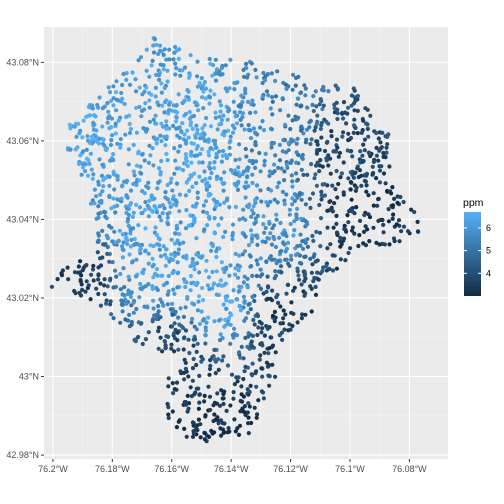 The height and width of the screenshot is (504, 504). Describe the element at coordinates (409, 469) in the screenshot. I see `x-tick-label: 76.08°W` at that location.